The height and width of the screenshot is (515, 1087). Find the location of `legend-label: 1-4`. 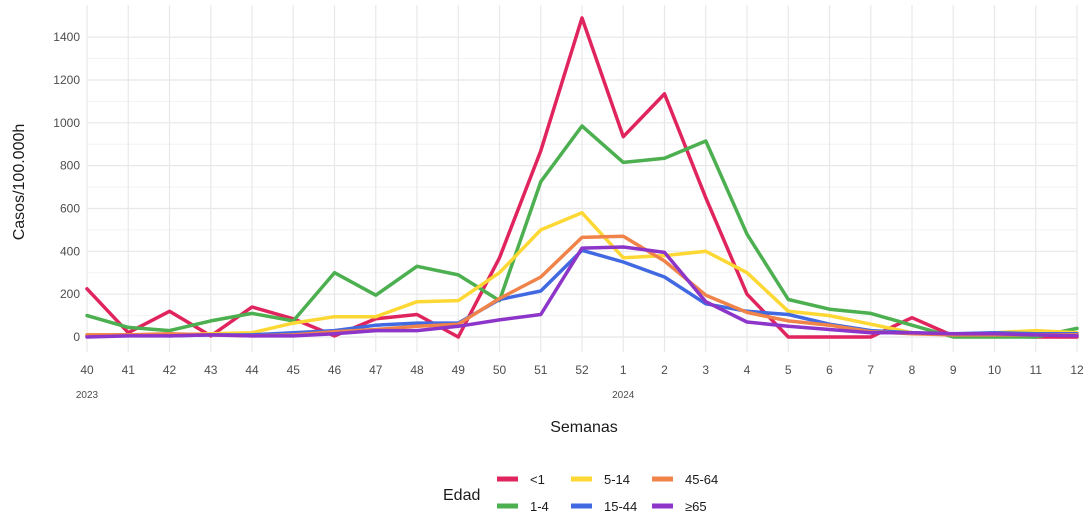

legend-label: 1-4 is located at coordinates (539, 506).